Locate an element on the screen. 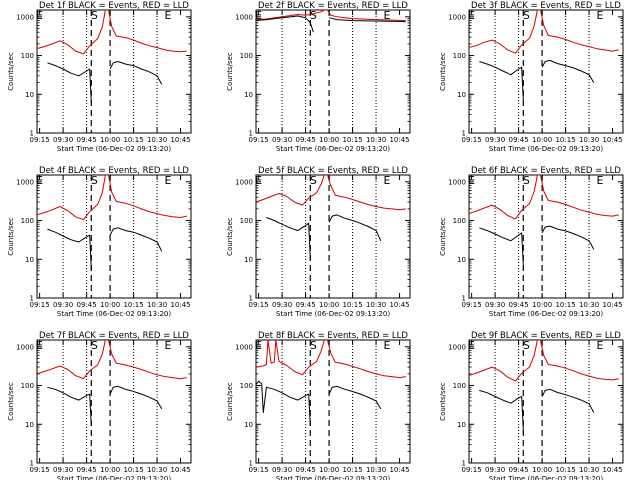  panel-title: Det 2f BLACK = Events, RED = LLD is located at coordinates (333, 6).